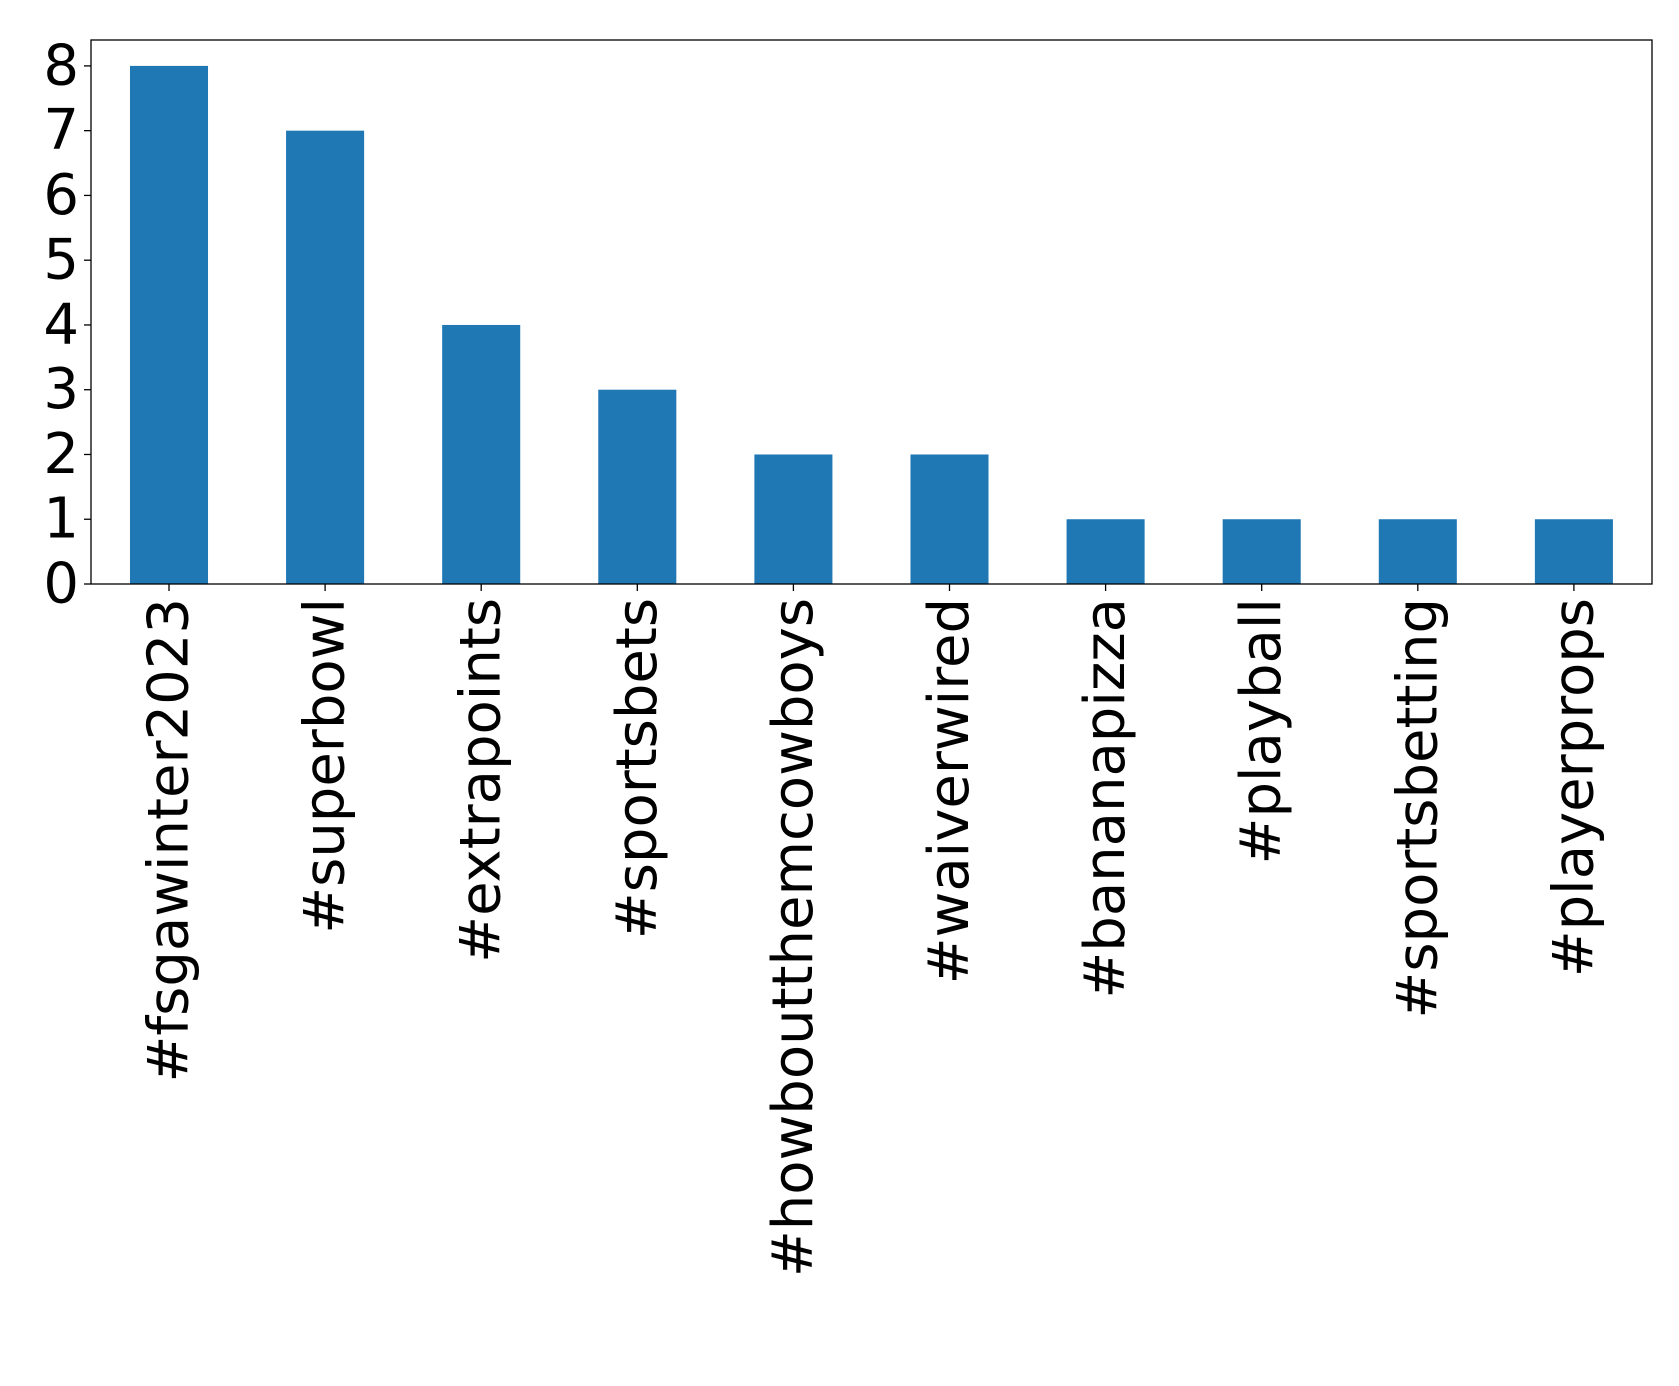  Describe the element at coordinates (1417, 808) in the screenshot. I see `x-tick-label: #sportsbetting` at that location.